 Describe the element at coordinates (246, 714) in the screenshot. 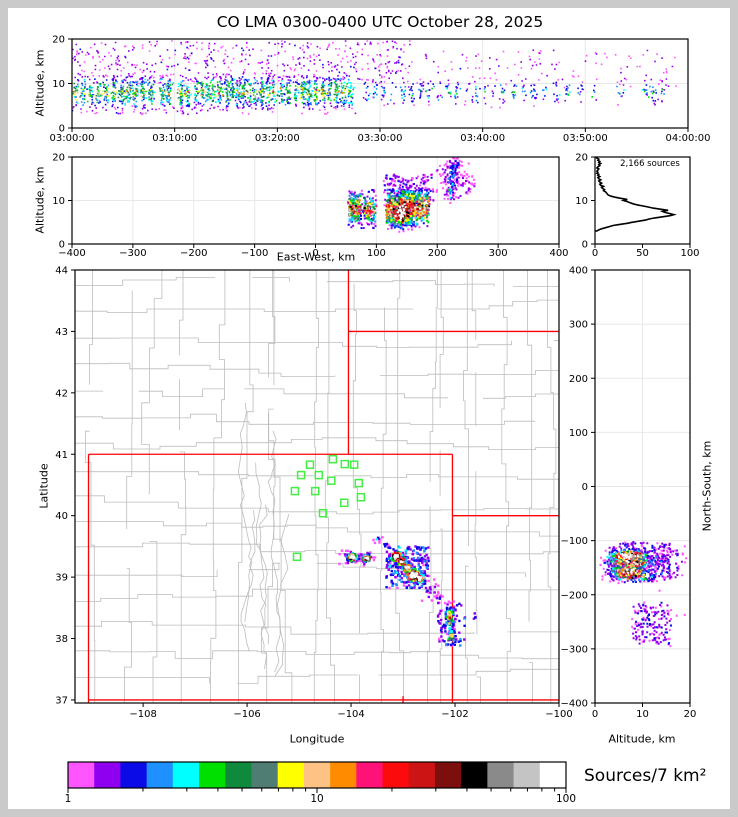

I see `tick-label: −106` at that location.